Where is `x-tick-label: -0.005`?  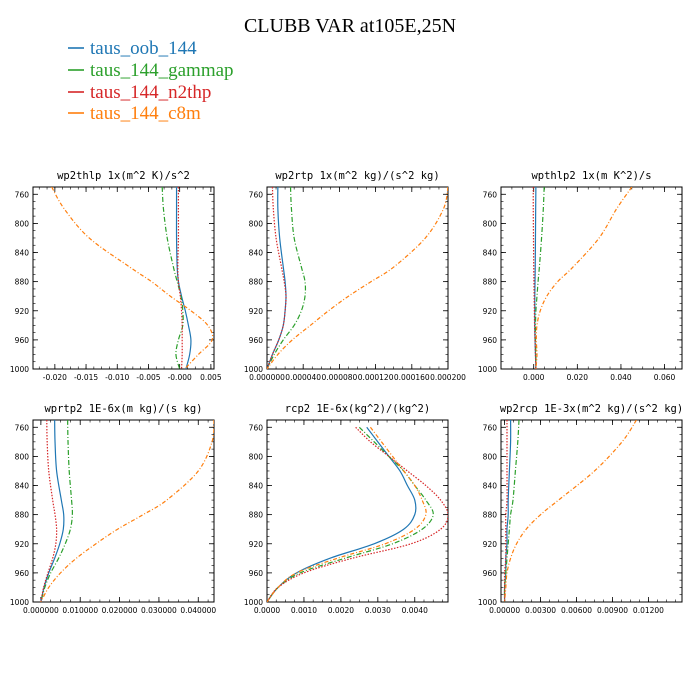 x-tick-label: -0.005 is located at coordinates (148, 377).